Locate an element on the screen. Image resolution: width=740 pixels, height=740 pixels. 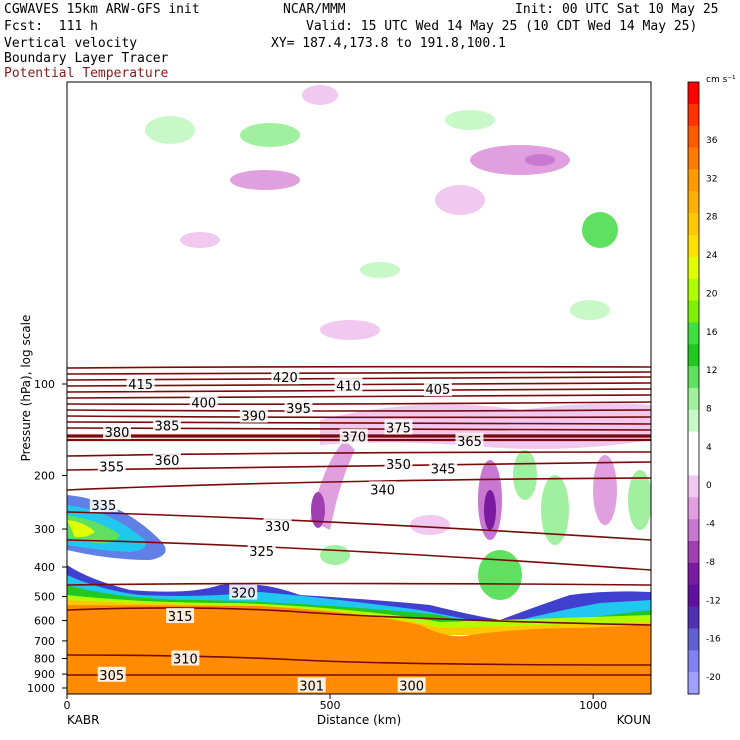
y-tick-label: 100 is located at coordinates (44, 384).